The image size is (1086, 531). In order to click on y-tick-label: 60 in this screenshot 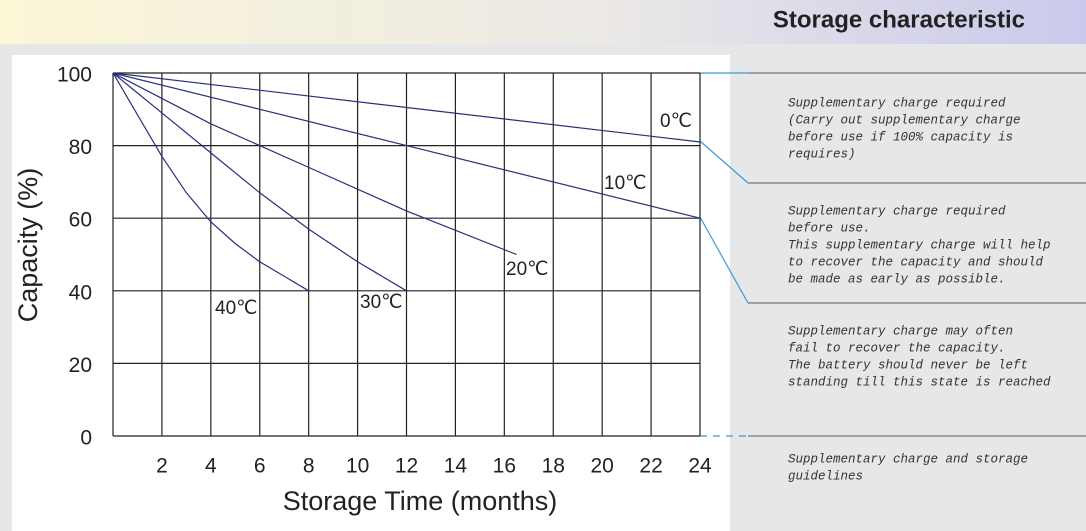, I will do `click(80, 220)`.